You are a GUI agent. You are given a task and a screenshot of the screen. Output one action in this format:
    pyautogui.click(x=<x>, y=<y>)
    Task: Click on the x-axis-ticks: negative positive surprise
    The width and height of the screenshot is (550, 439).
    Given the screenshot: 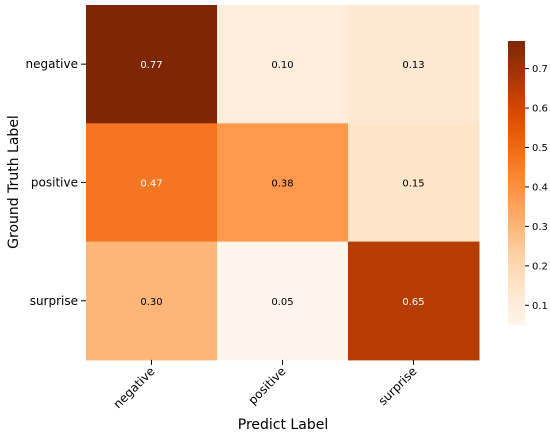 What is the action you would take?
    pyautogui.click(x=265, y=385)
    